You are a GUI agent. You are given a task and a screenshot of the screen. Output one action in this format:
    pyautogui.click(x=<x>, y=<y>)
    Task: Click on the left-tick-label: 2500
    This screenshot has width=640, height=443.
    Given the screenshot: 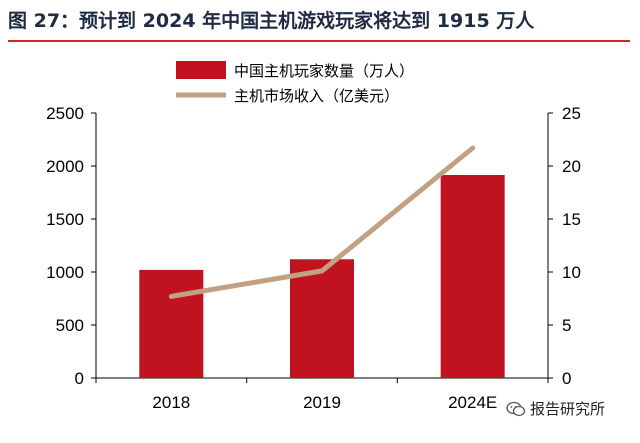 What is the action you would take?
    pyautogui.click(x=65, y=113)
    